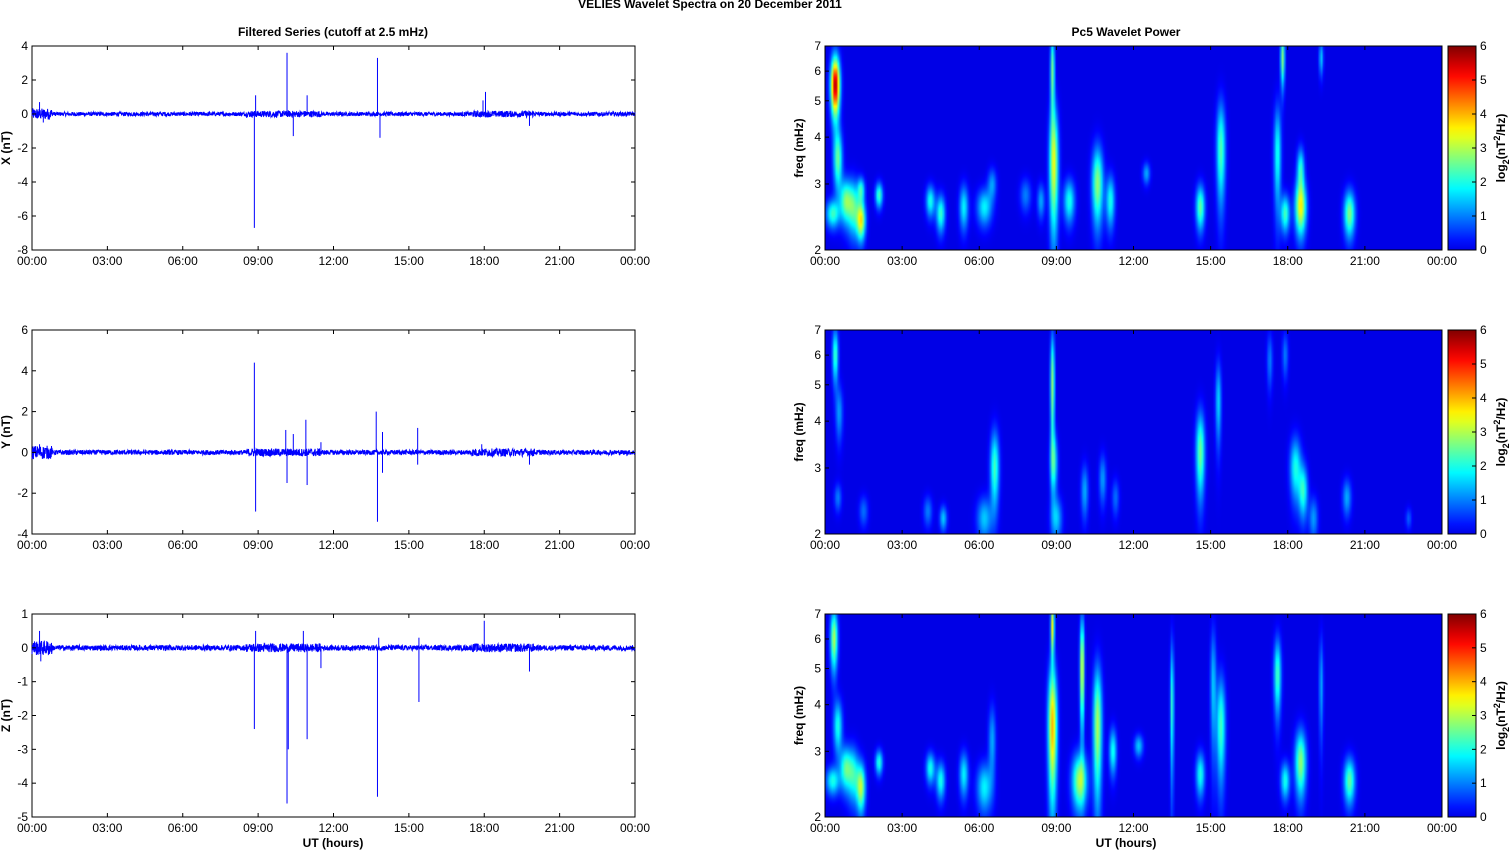 The width and height of the screenshot is (1511, 851). Describe the element at coordinates (1483, 330) in the screenshot. I see `colorbar-tick-label: 6` at that location.